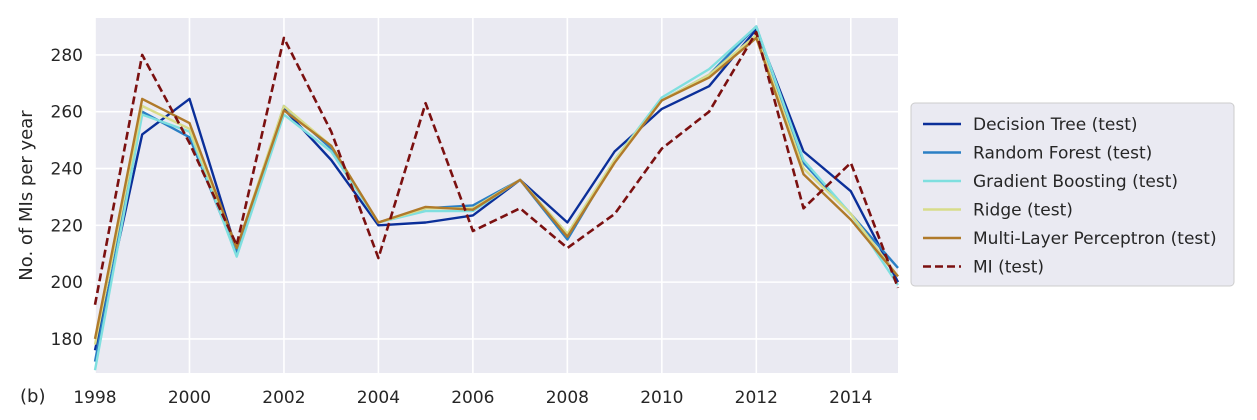  Describe the element at coordinates (67, 56) in the screenshot. I see `y-tick-label: 280` at that location.